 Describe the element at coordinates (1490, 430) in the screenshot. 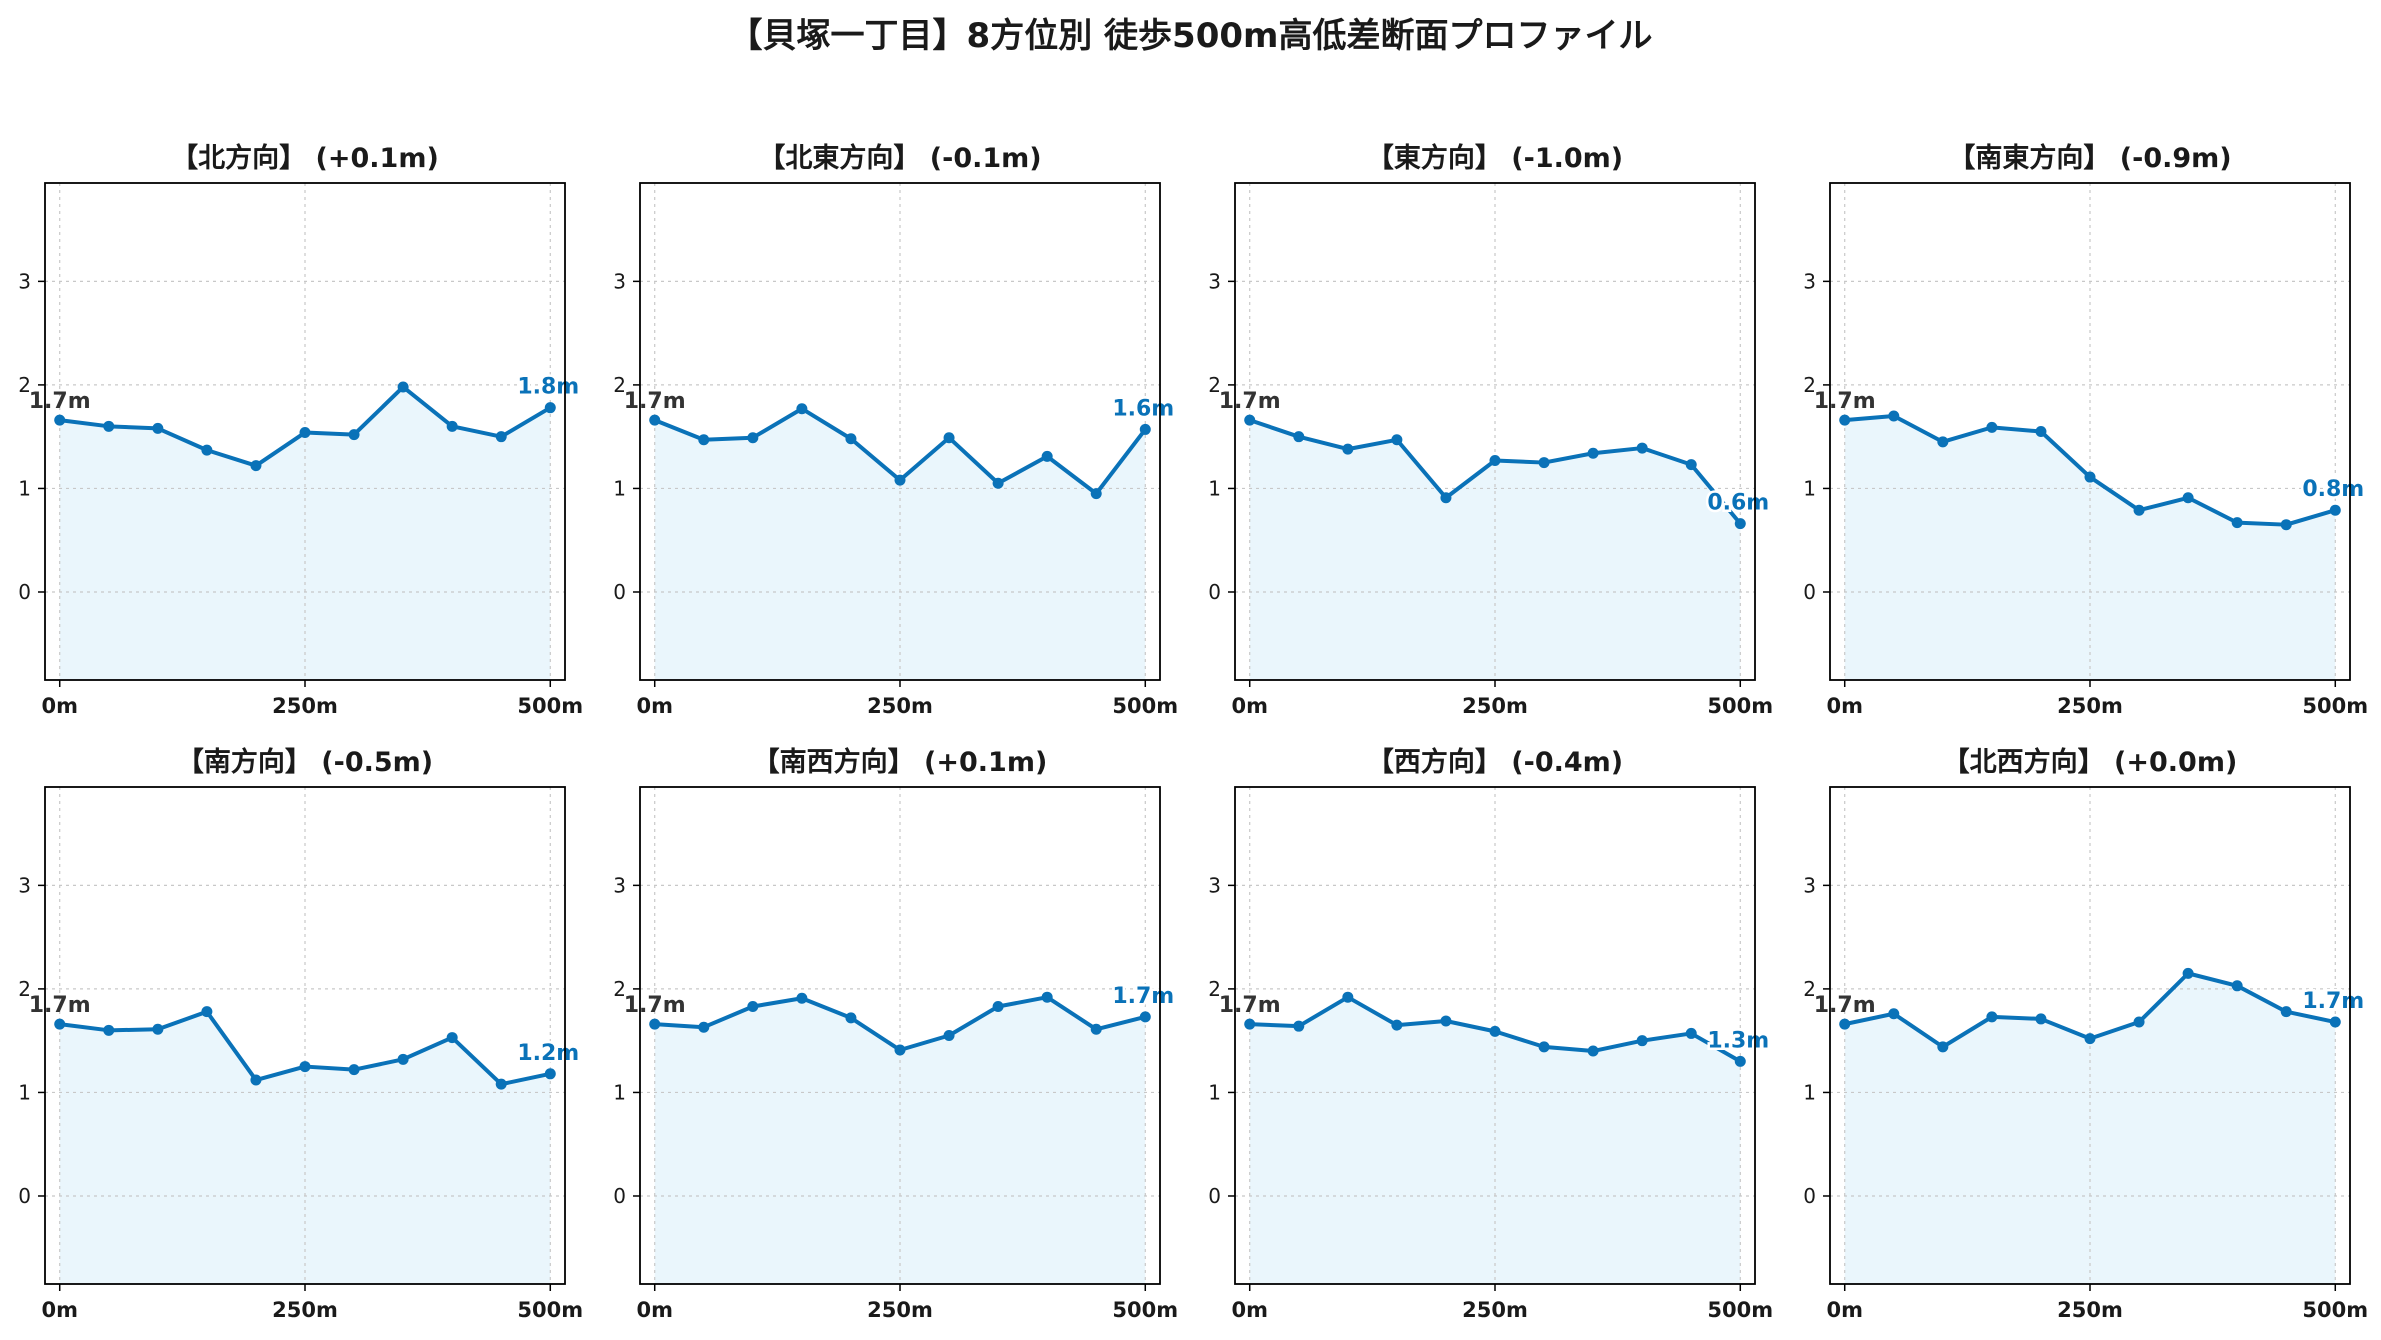

I see `panel-2: 【東方向】 (-1.0m) 0 1 2 3 0m 250m 500m 1.7m 0.6m` at that location.